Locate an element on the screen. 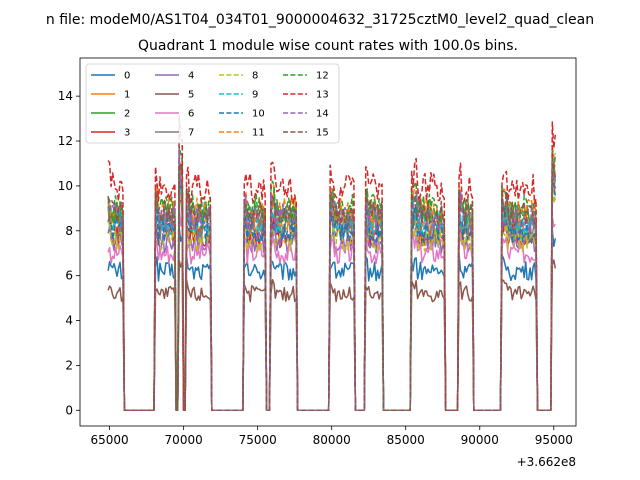 Image resolution: width=640 pixels, height=480 pixels. legend-label: 3 is located at coordinates (127, 133).